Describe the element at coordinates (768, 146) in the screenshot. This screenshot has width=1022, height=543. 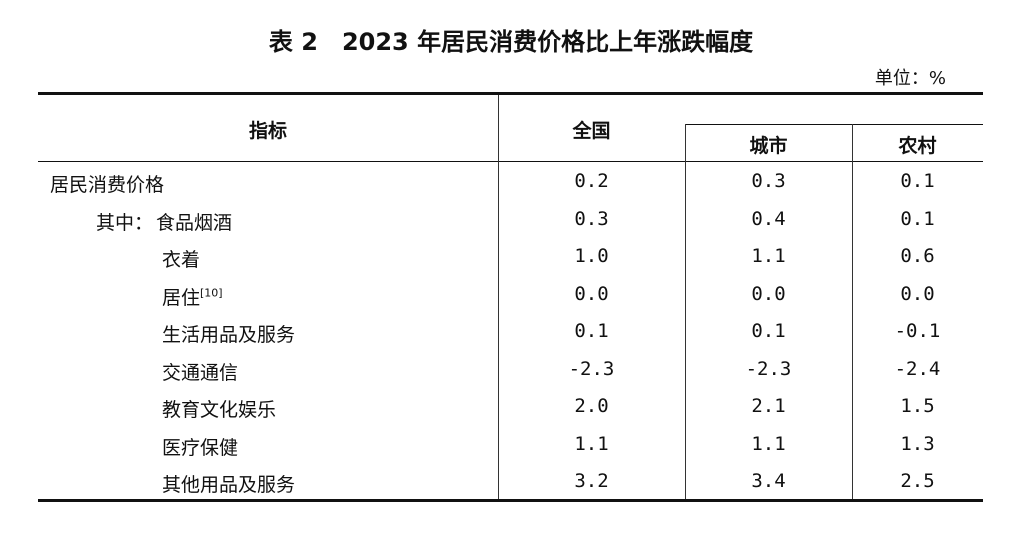
I see `header-urban: 城市` at that location.